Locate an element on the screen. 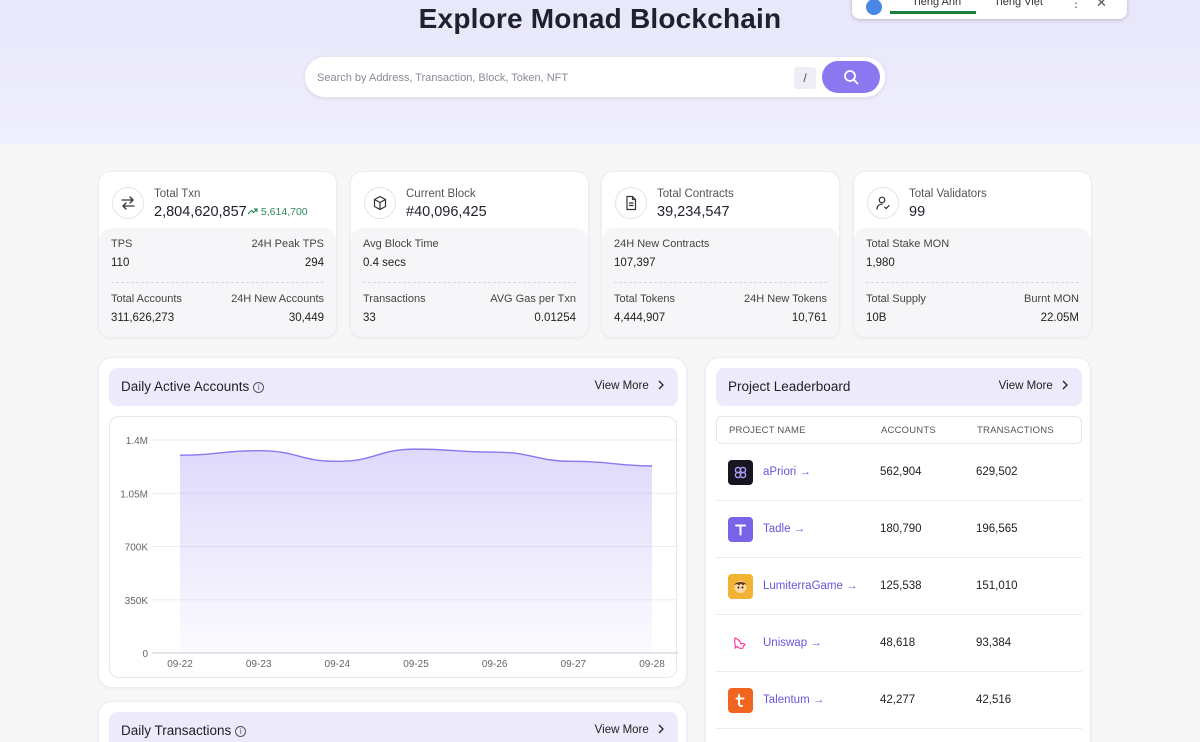 The height and width of the screenshot is (742, 1200). project-link: aPriori → is located at coordinates (787, 472).